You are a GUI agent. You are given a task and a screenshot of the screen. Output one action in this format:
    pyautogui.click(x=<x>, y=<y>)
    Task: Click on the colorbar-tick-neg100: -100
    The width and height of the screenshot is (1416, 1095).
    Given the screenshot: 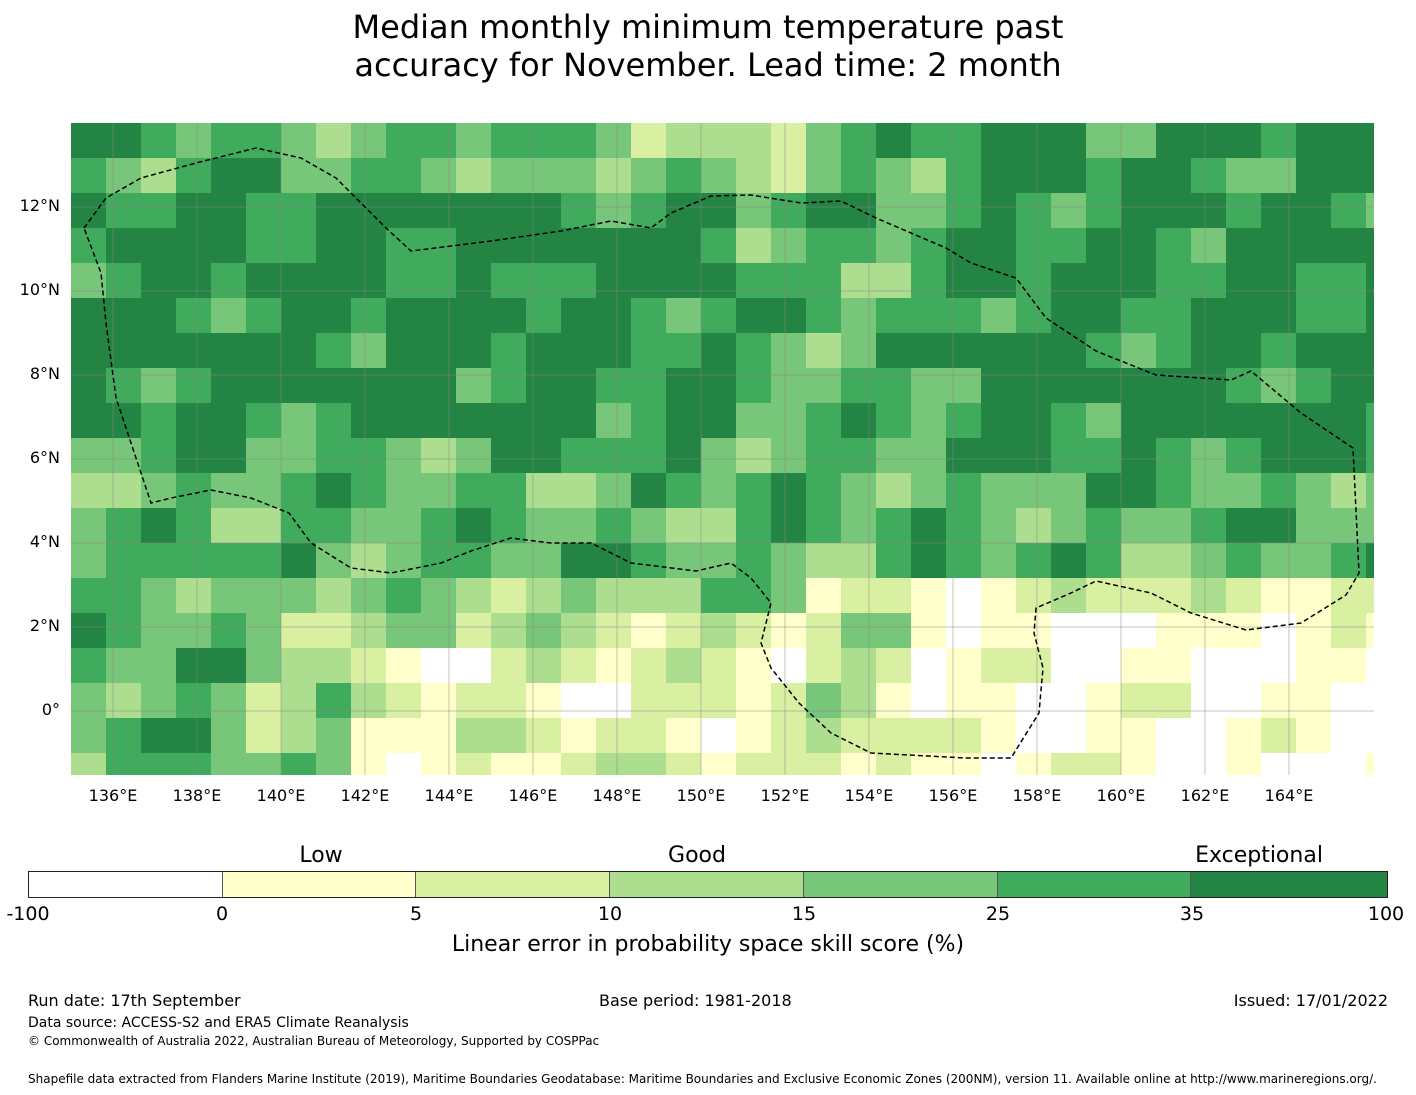 What is the action you would take?
    pyautogui.click(x=28, y=914)
    